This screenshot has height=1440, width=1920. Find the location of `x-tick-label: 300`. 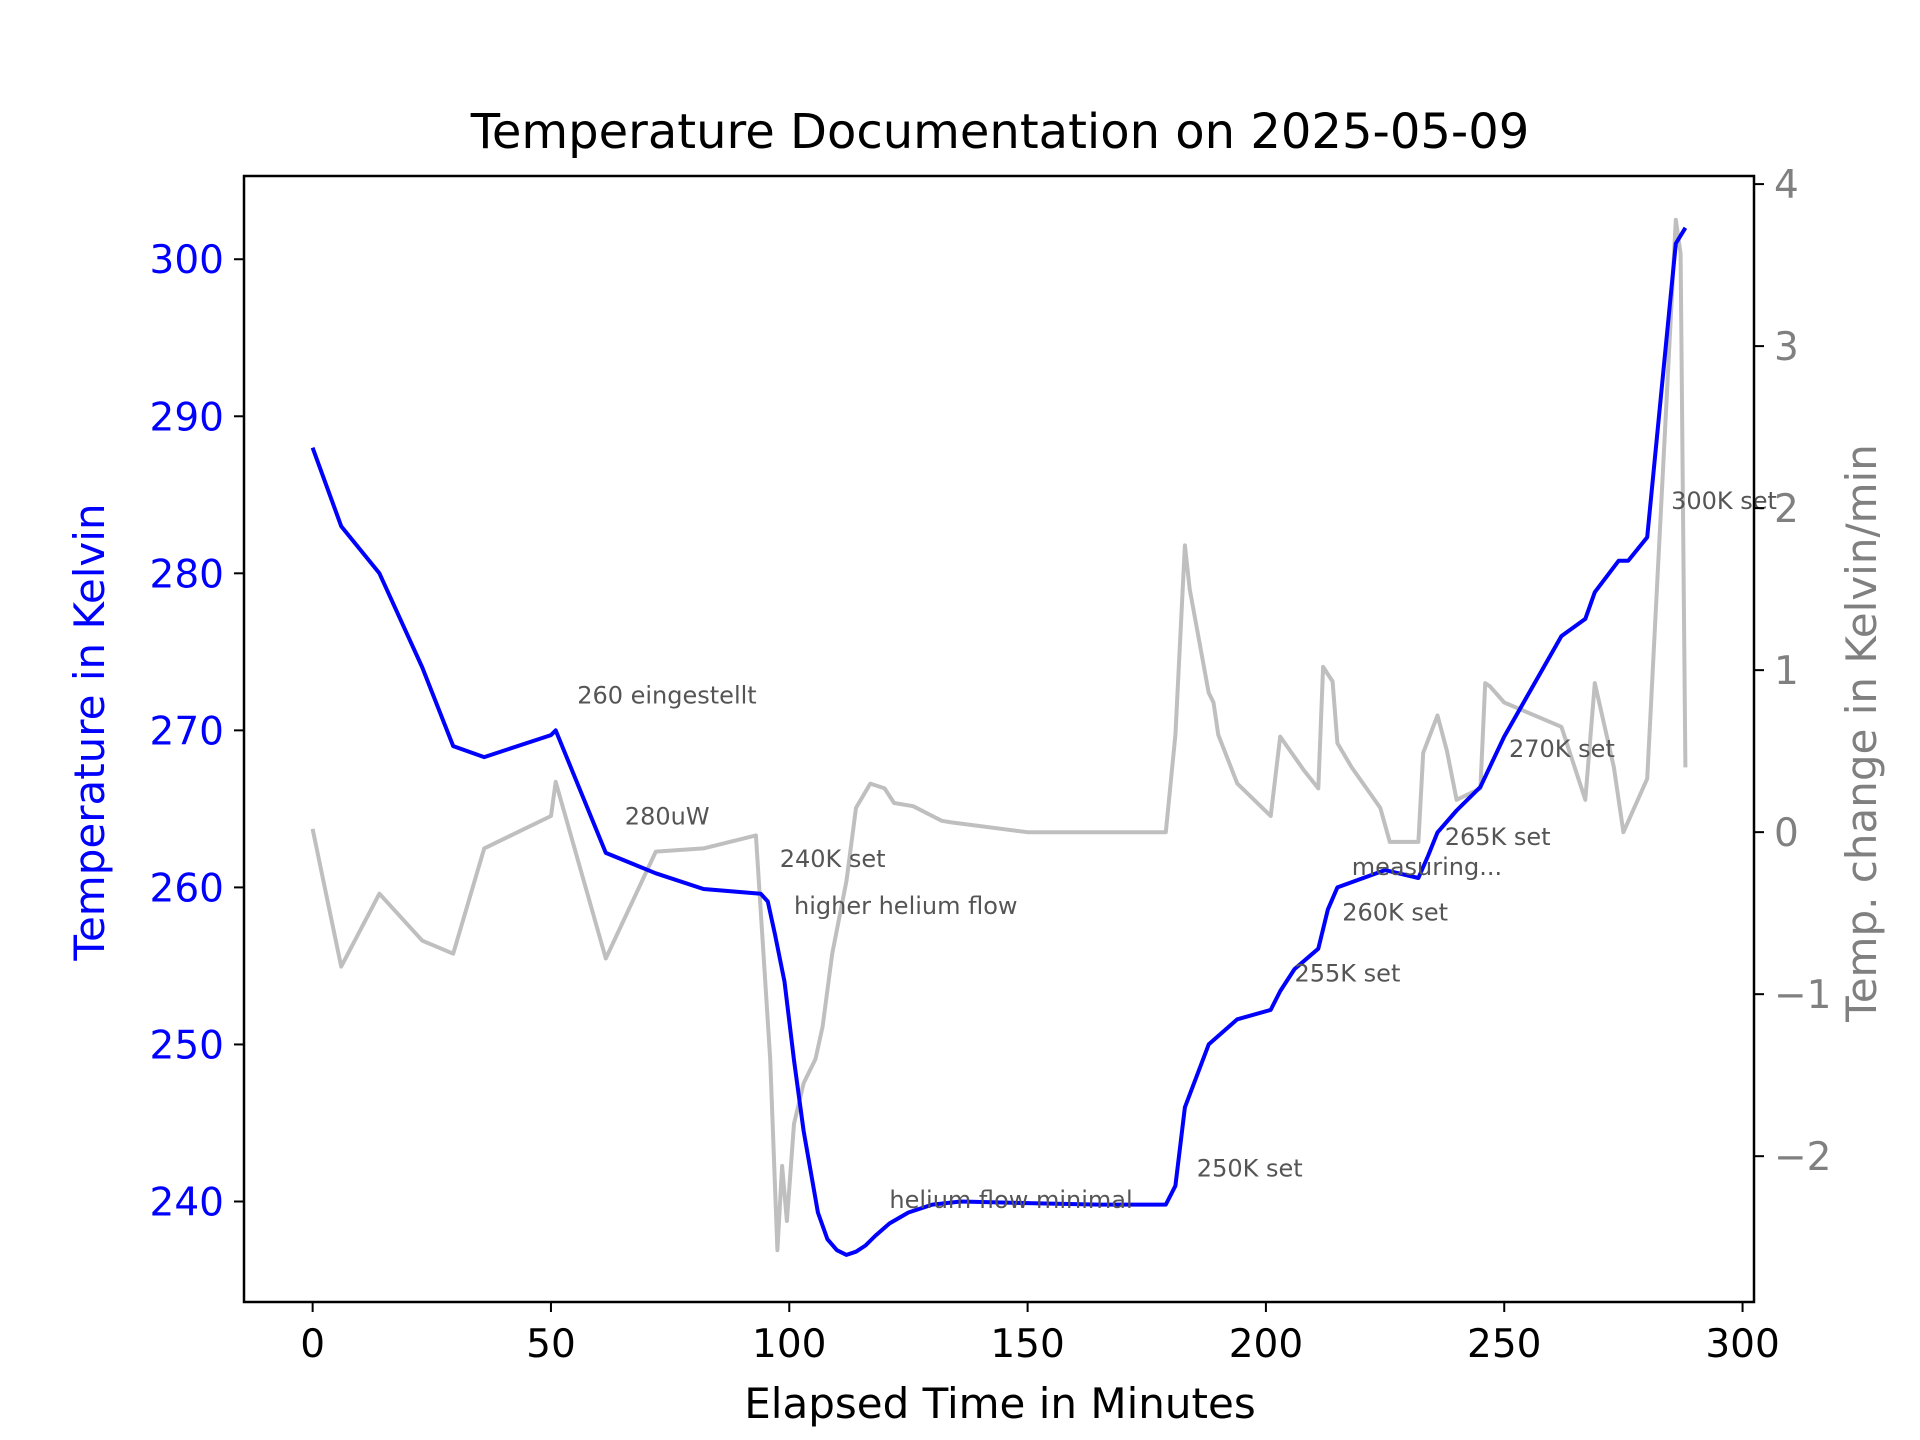

x-tick-label: 300 is located at coordinates (1742, 1344).